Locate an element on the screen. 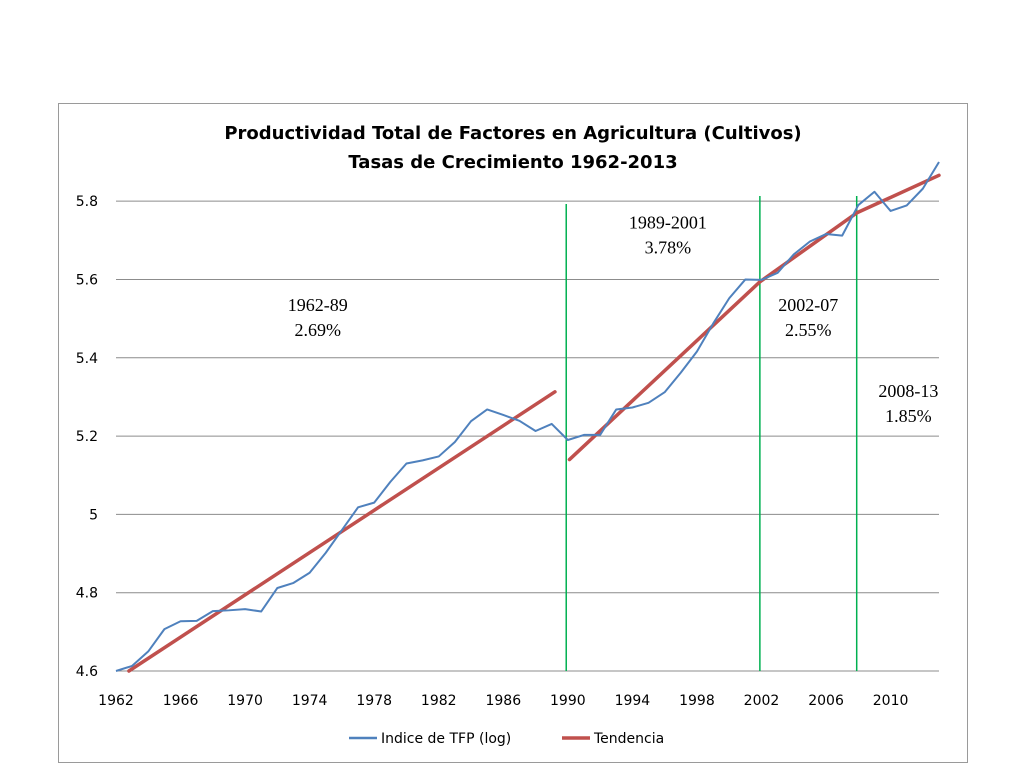  y-tick-label-0: 4.6 is located at coordinates (87, 672).